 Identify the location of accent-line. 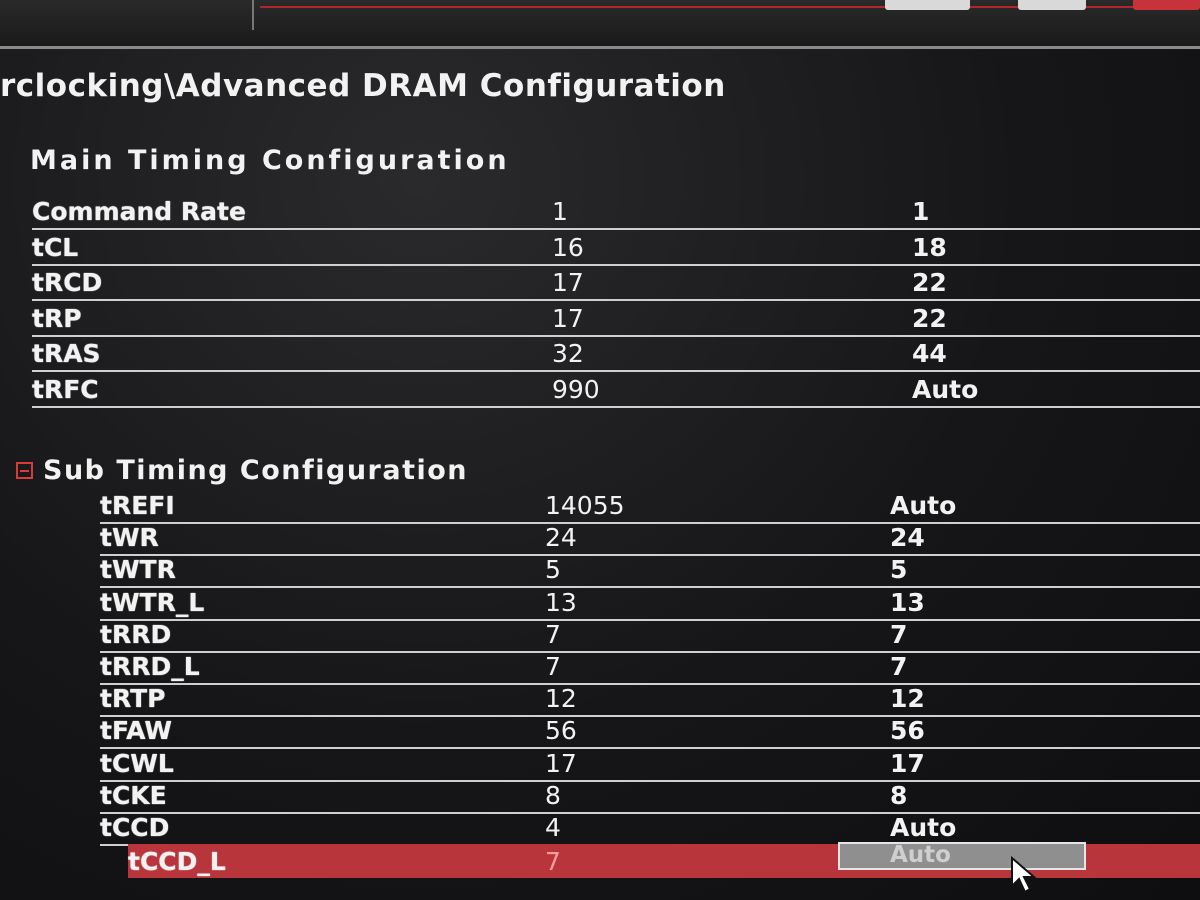
(730, 7).